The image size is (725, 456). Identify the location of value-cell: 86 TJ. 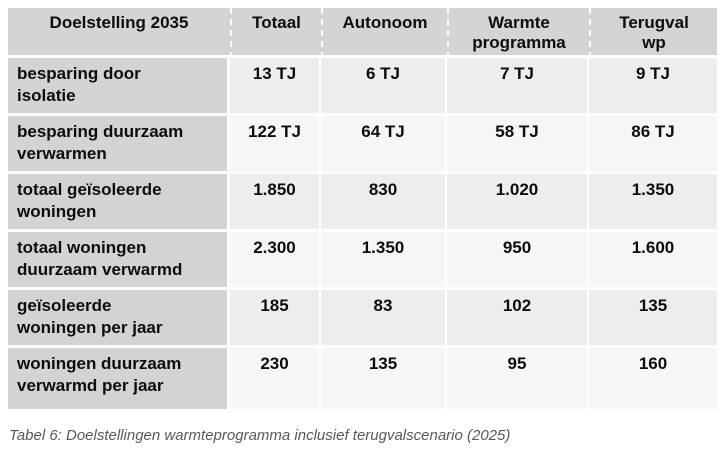
(653, 145).